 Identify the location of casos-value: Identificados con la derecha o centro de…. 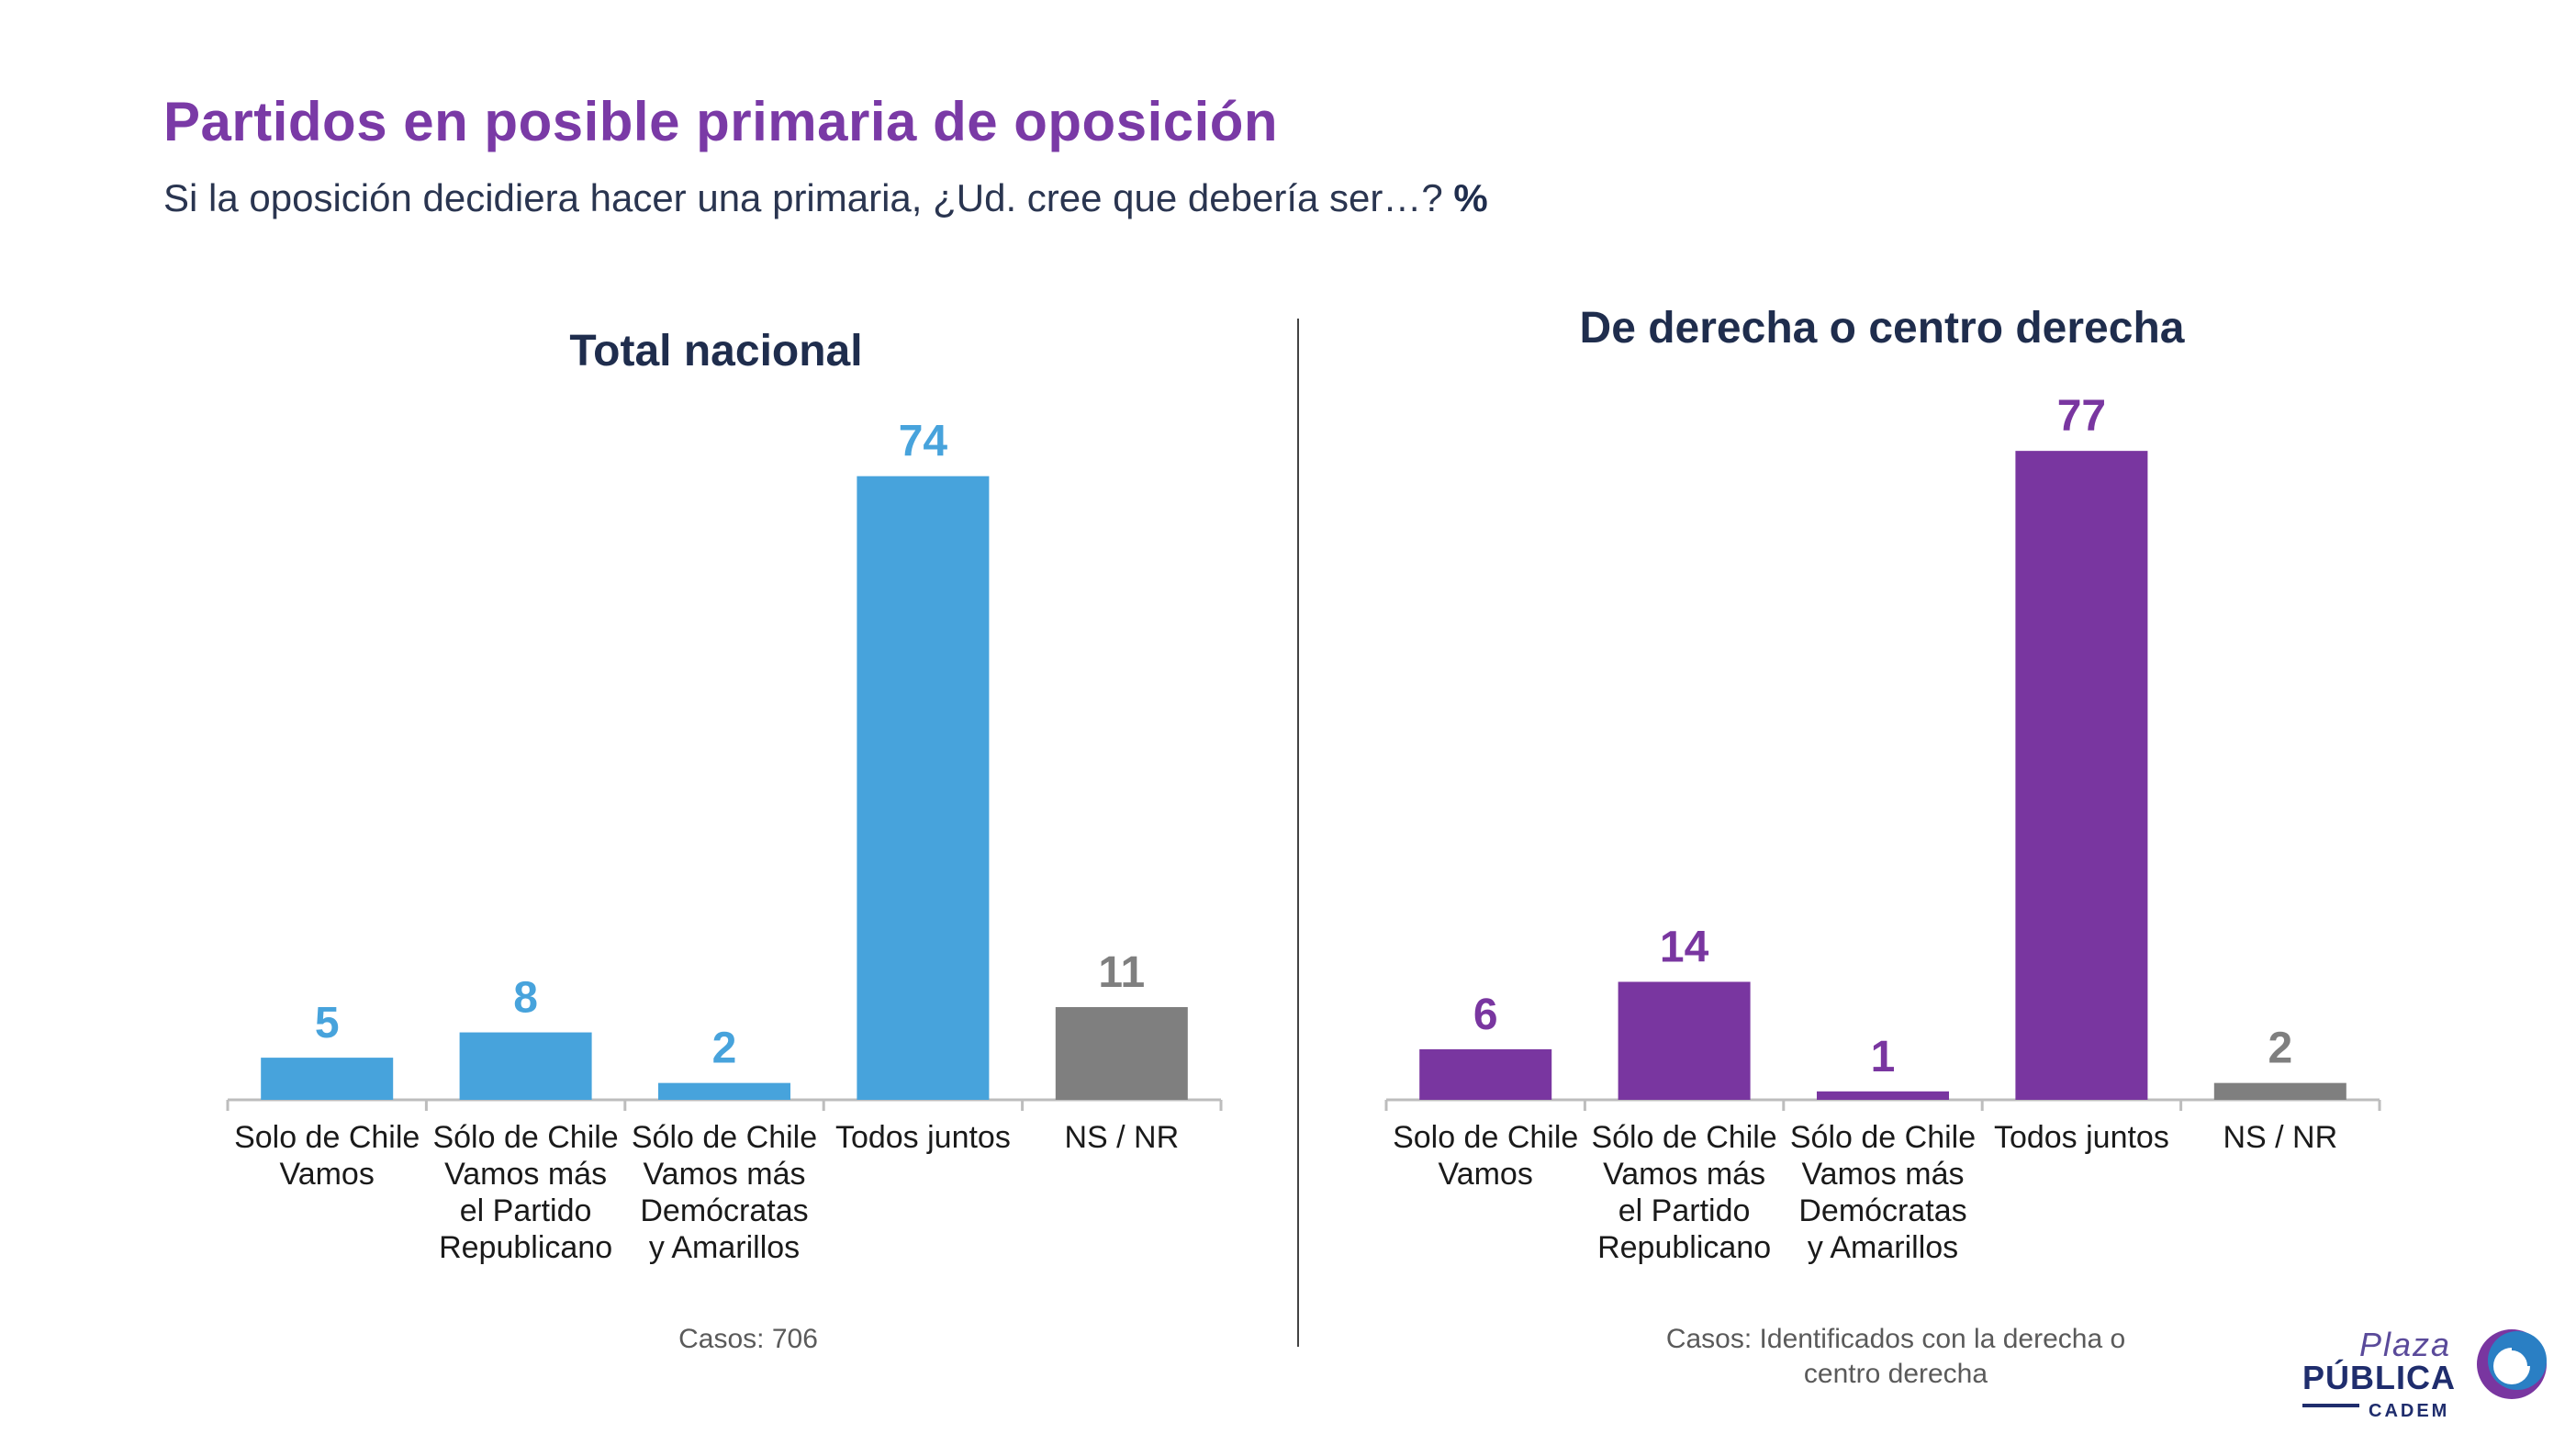
(1942, 1356).